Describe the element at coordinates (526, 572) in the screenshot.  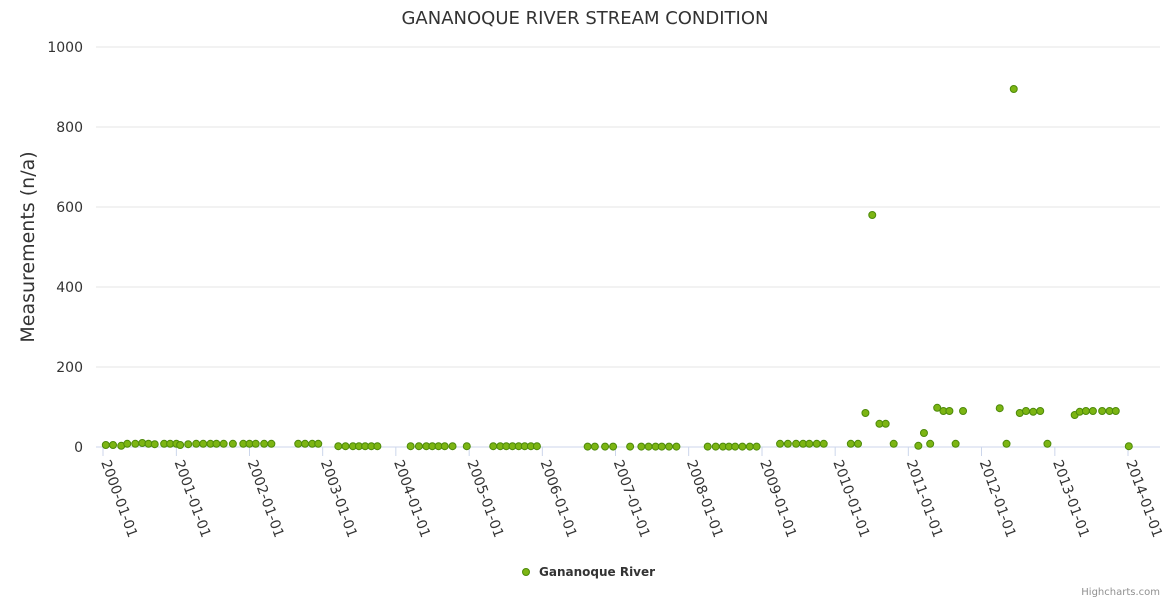
I see `legend-marker` at that location.